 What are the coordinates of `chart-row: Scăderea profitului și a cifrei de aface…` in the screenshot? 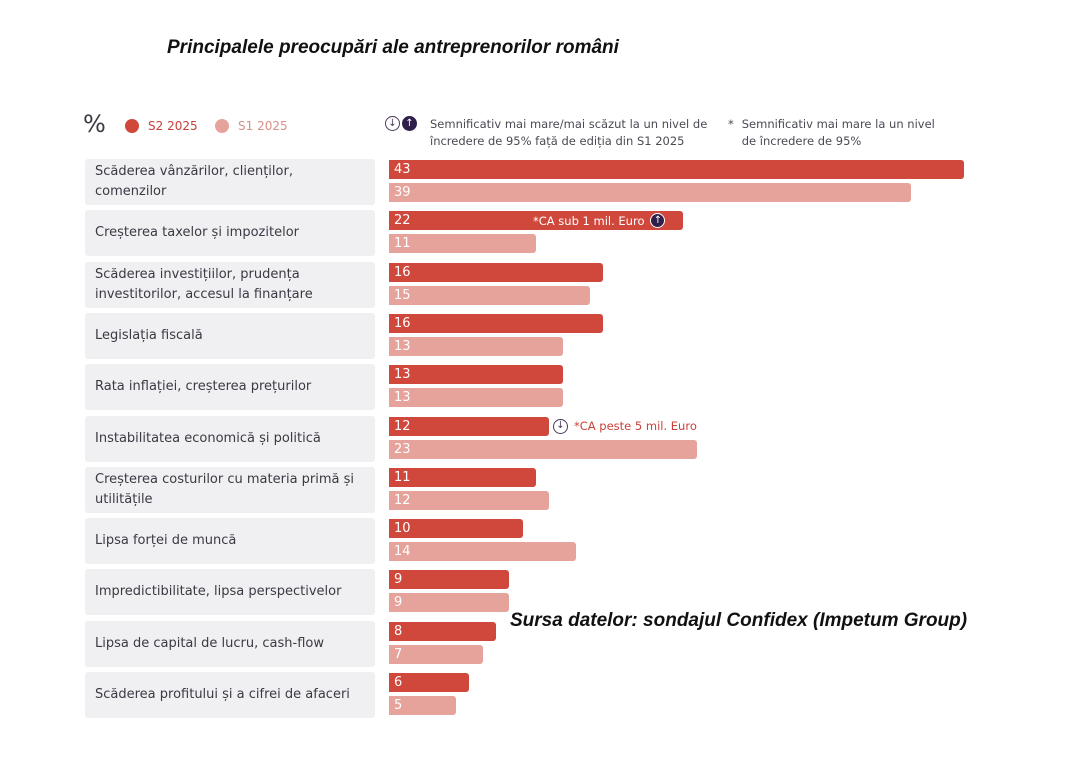 It's located at (500, 695).